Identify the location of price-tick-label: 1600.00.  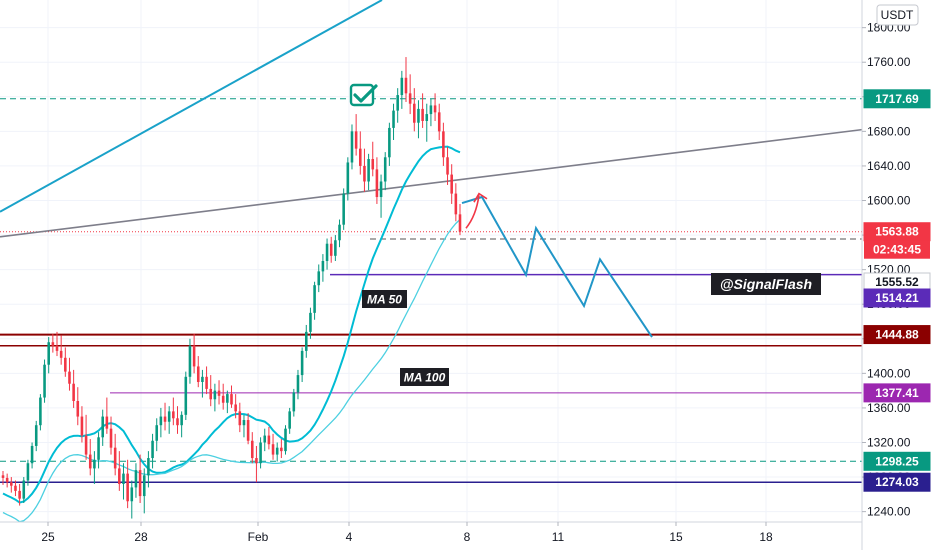
(889, 201).